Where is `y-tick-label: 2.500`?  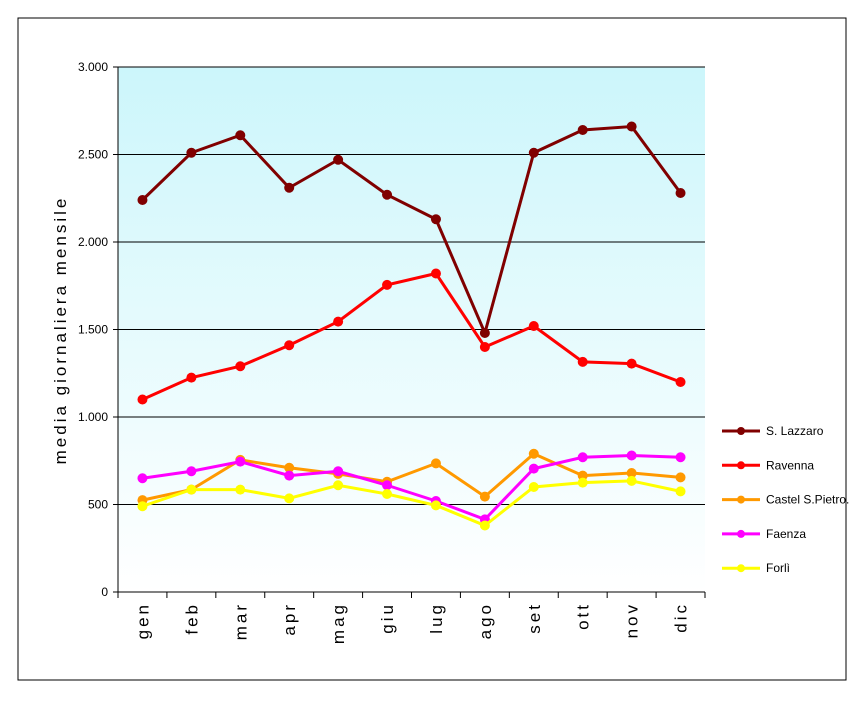
y-tick-label: 2.500 is located at coordinates (93, 155).